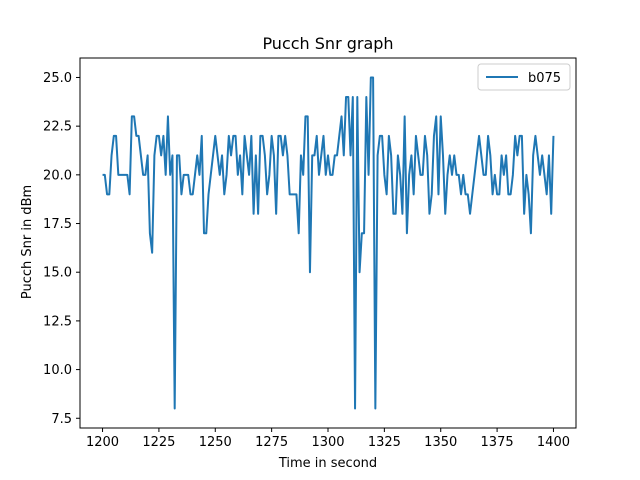  What do you see at coordinates (271, 442) in the screenshot?
I see `x-tick-label: 1275` at bounding box center [271, 442].